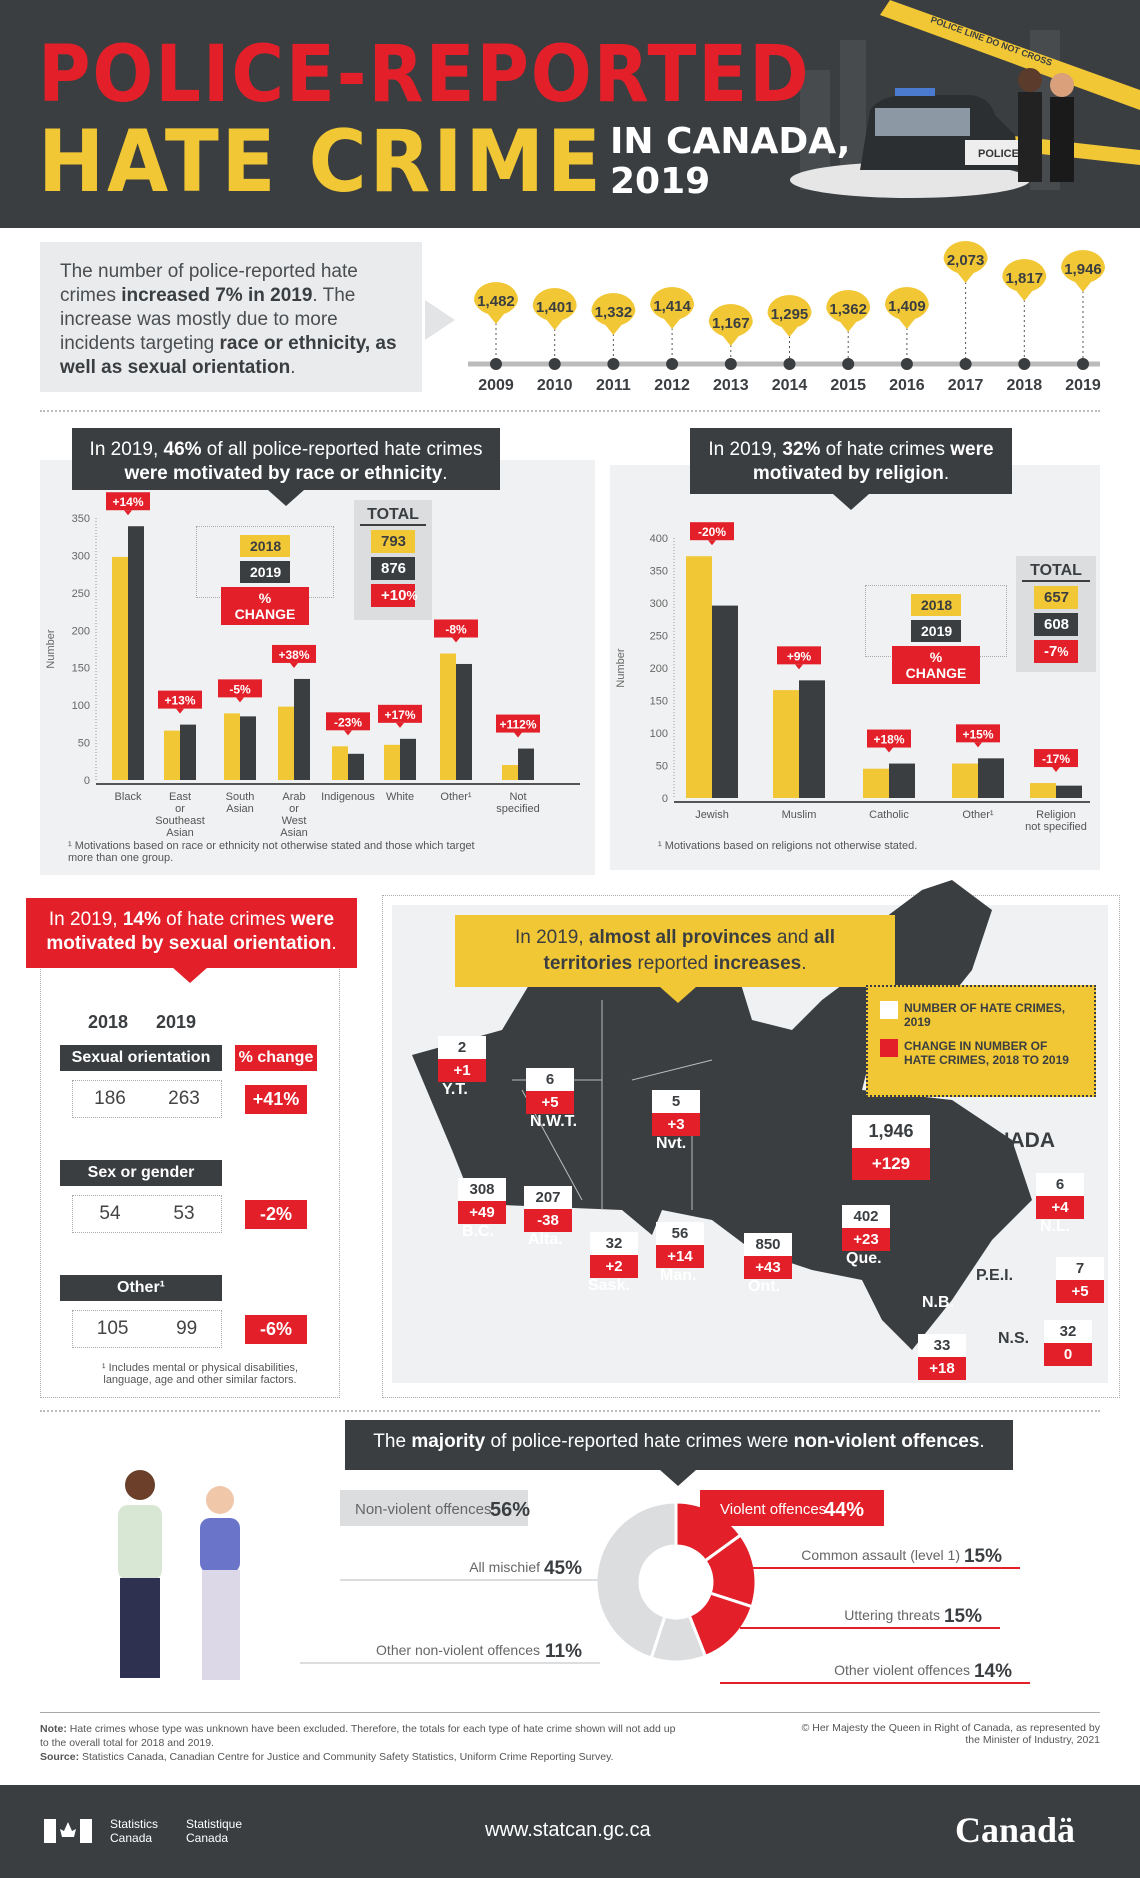 The height and width of the screenshot is (1878, 1140). Describe the element at coordinates (68, 1831) in the screenshot. I see `canada-flag-icon` at that location.